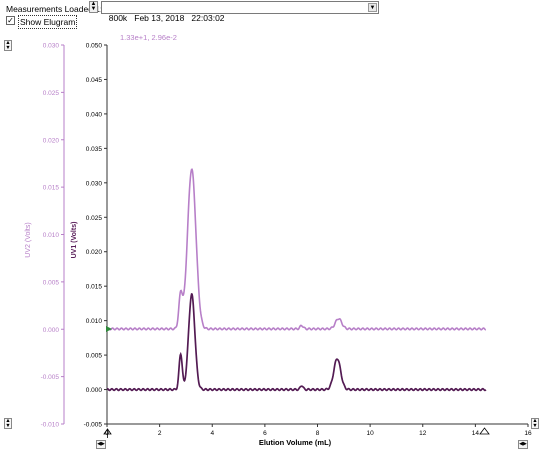  Describe the element at coordinates (51, 188) in the screenshot. I see `uv2-tick-label: 0.015` at that location.